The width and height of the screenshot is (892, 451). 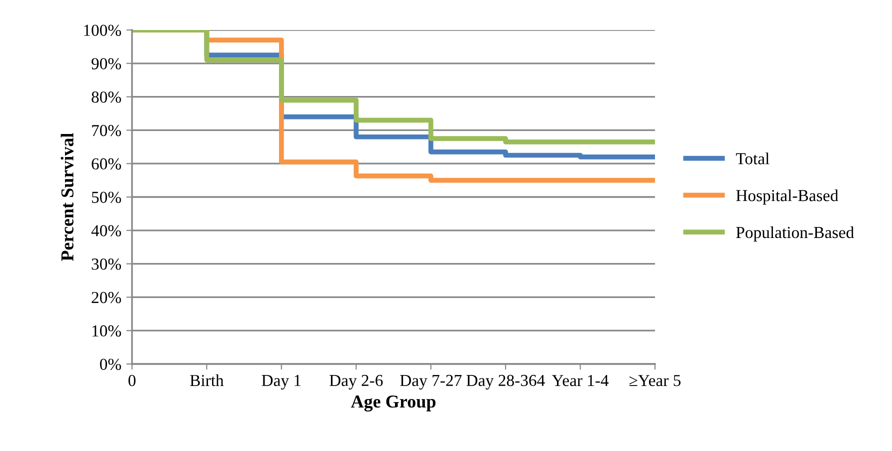 I want to click on y-tick-label: 40%, so click(x=106, y=230).